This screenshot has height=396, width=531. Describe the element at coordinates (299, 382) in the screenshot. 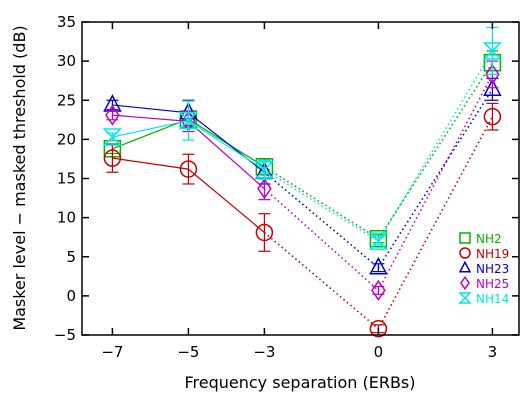

I see `x-axis-title: Frequency separation (ERBs)` at that location.